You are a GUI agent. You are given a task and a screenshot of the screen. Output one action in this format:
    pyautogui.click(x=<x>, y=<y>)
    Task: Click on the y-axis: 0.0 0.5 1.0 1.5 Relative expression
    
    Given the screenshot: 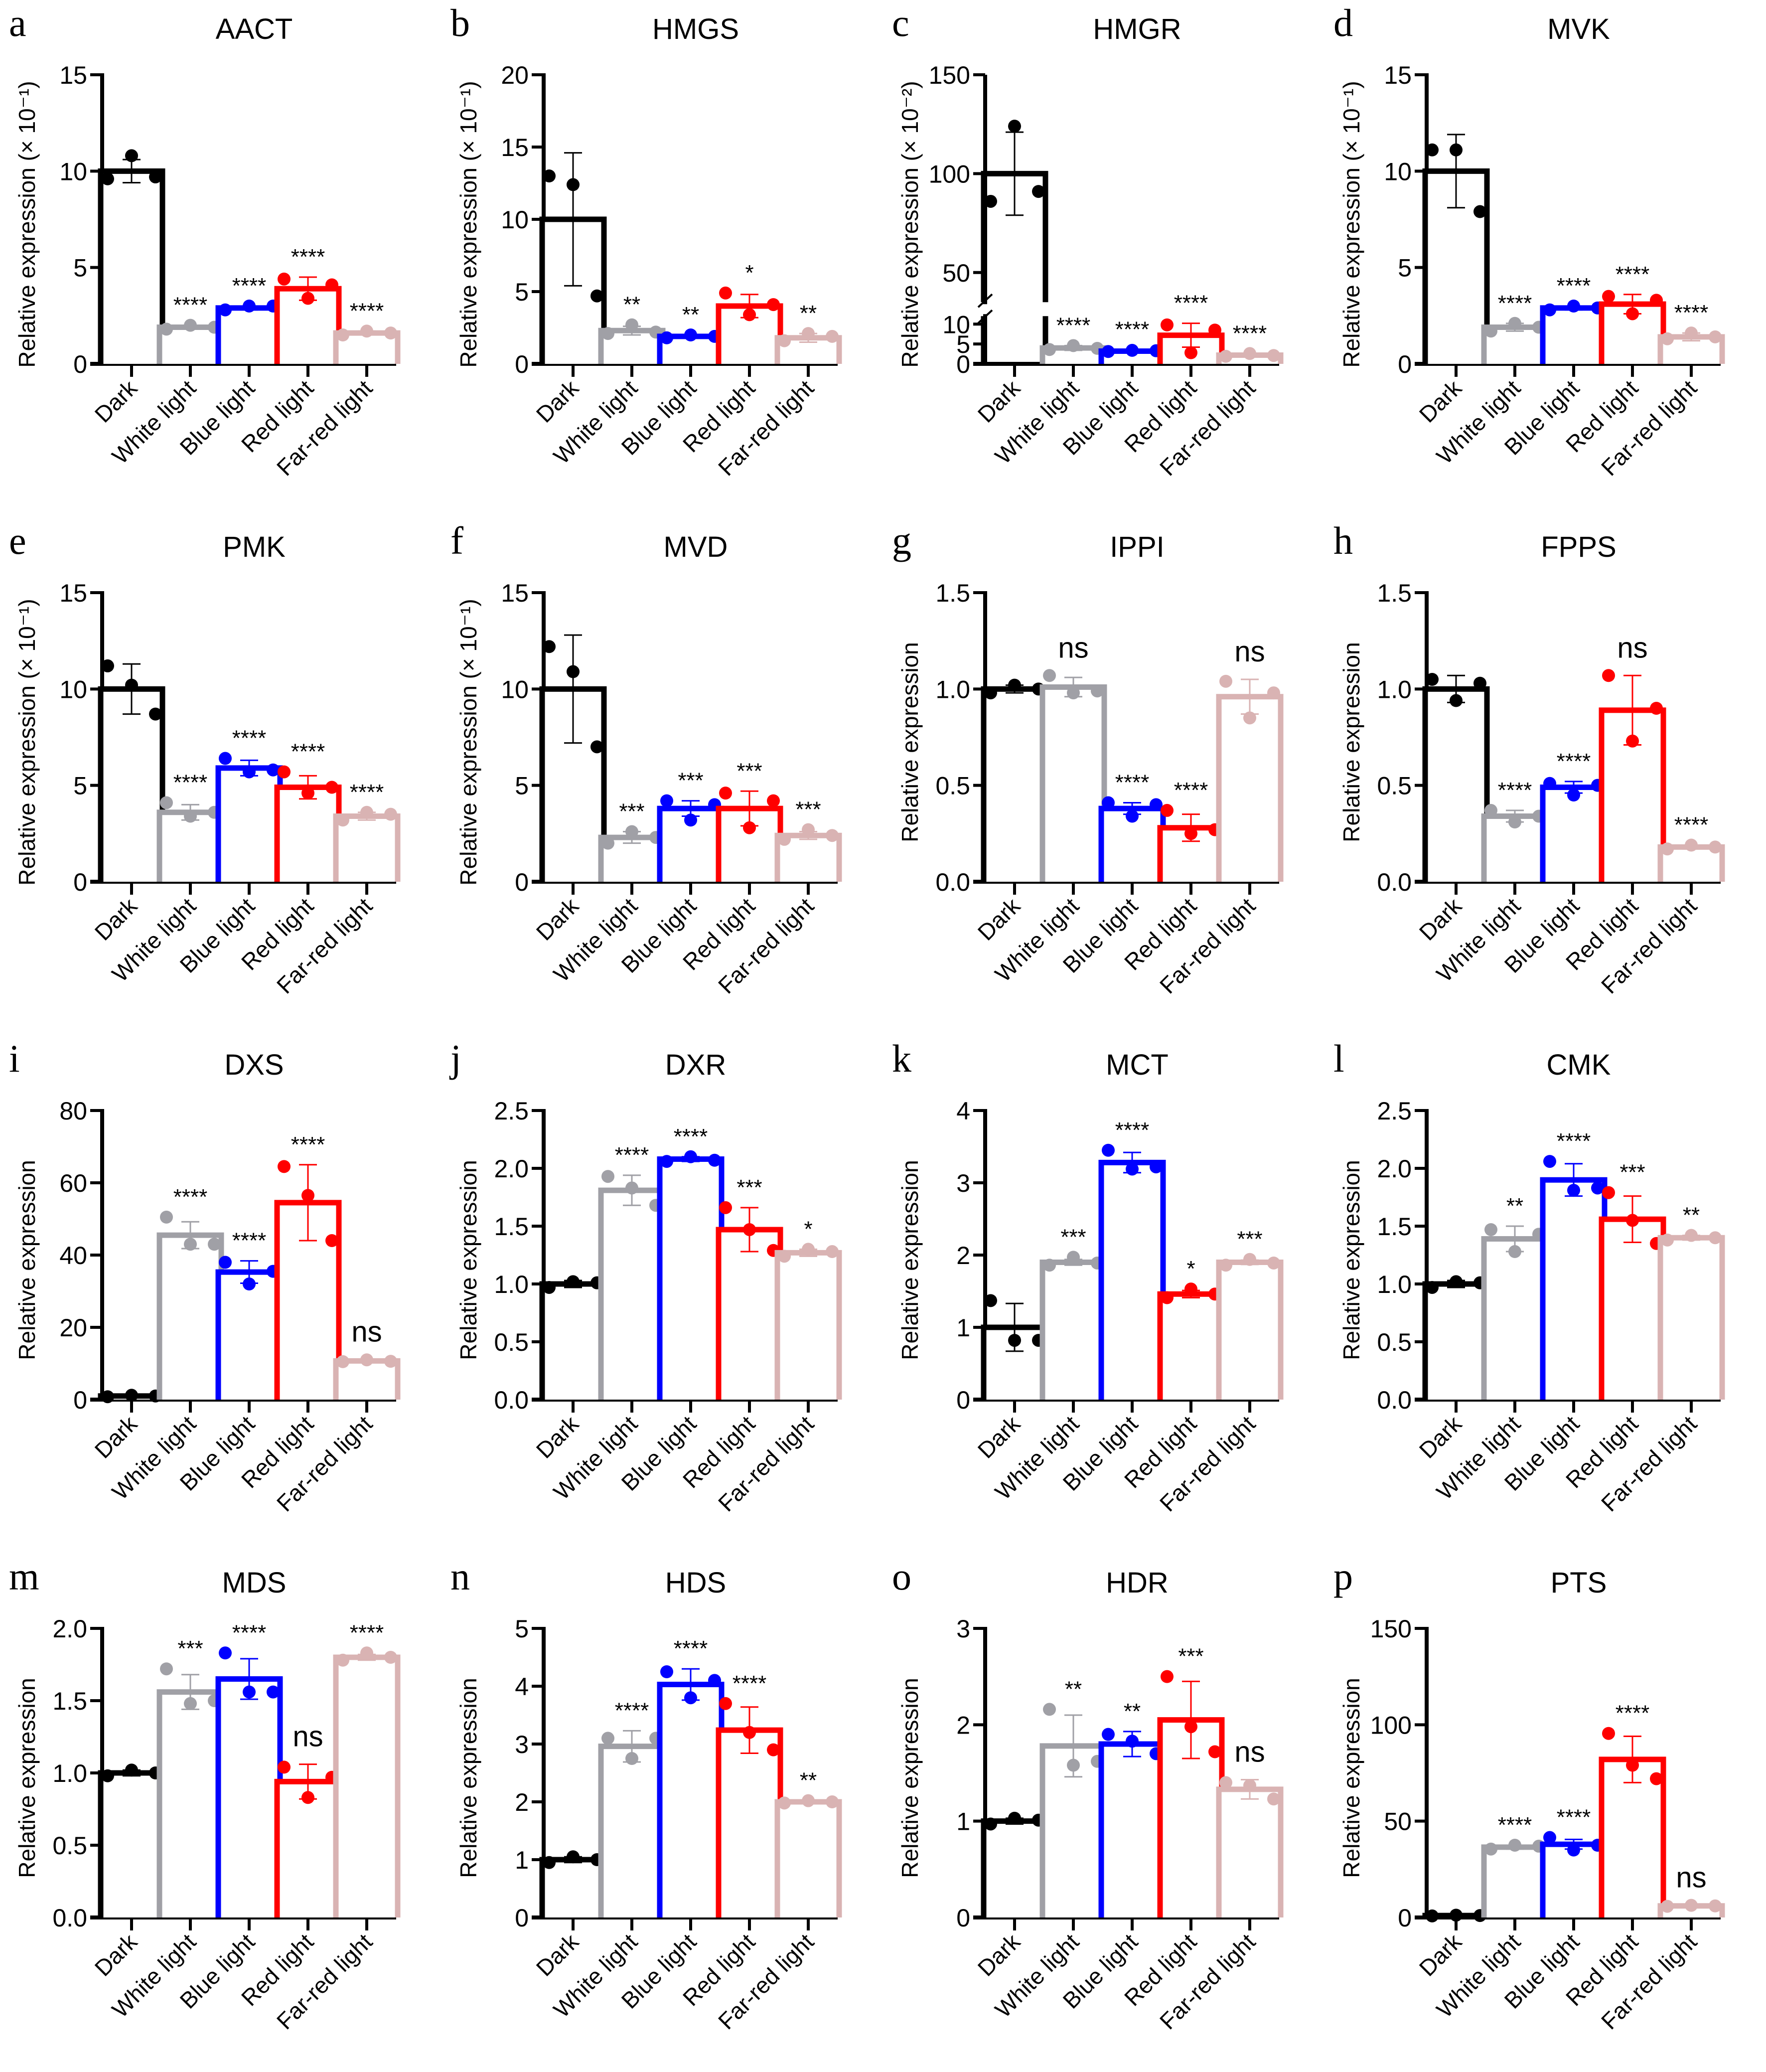 What is the action you would take?
    pyautogui.click(x=942, y=738)
    